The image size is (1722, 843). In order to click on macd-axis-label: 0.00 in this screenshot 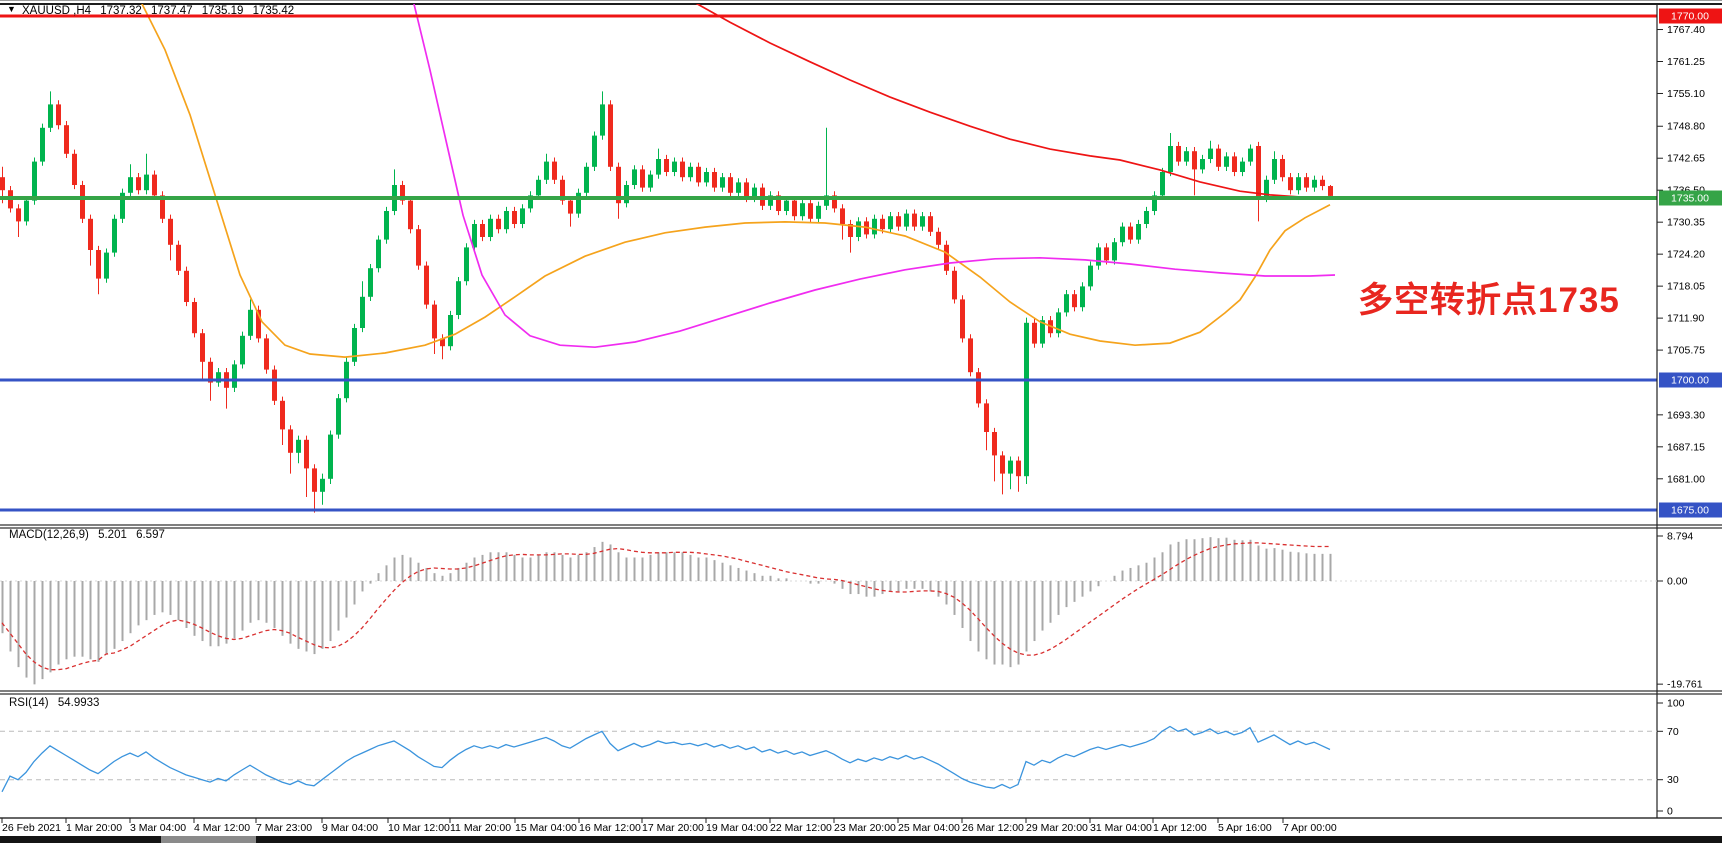, I will do `click(1677, 582)`.